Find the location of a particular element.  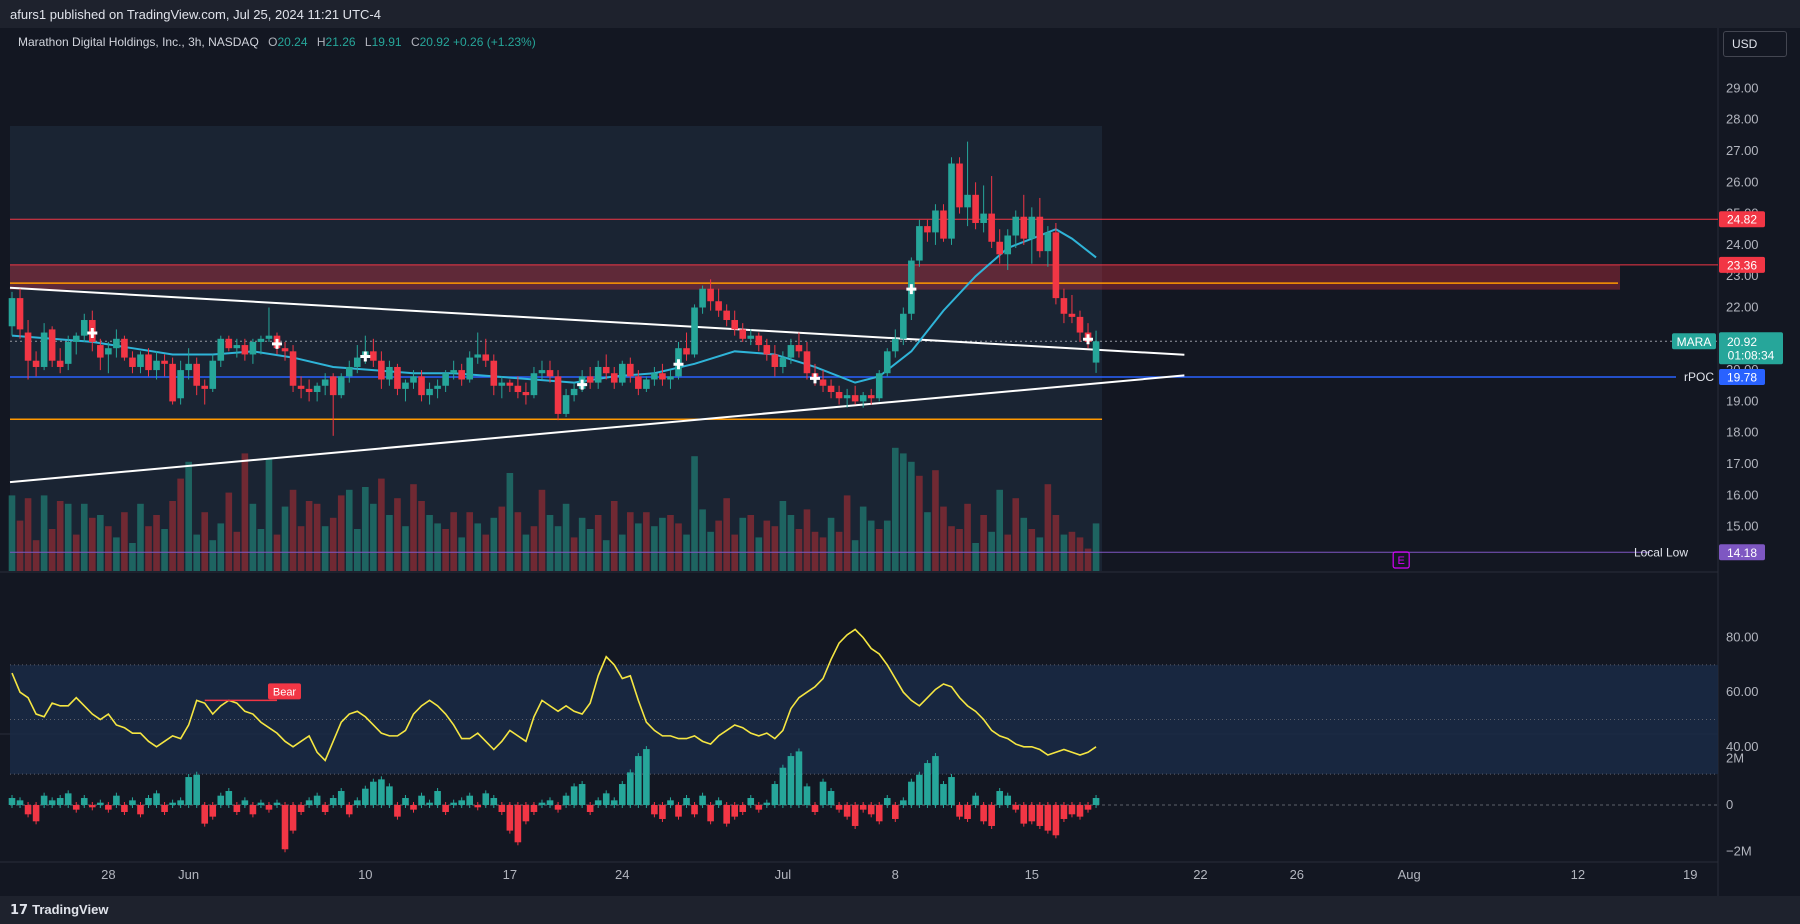

bear-label-badge is located at coordinates (284, 691).